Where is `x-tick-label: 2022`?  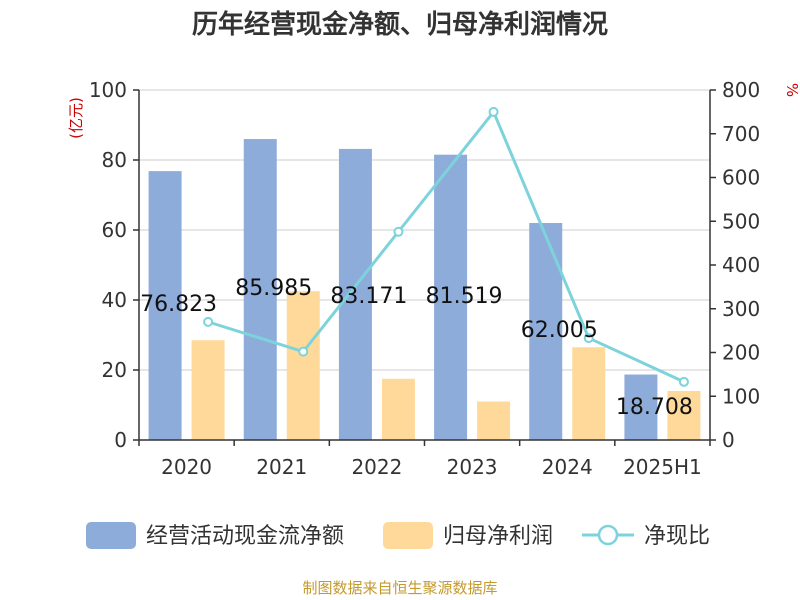
x-tick-label: 2022 is located at coordinates (376, 467).